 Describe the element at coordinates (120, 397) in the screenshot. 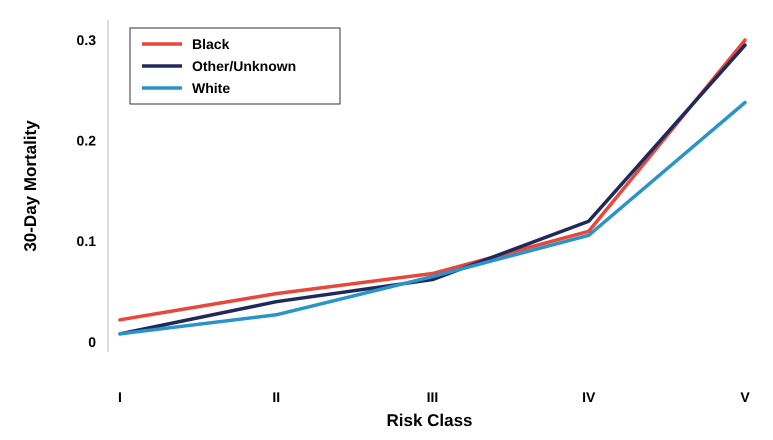

I see `x-tick-label: I` at that location.